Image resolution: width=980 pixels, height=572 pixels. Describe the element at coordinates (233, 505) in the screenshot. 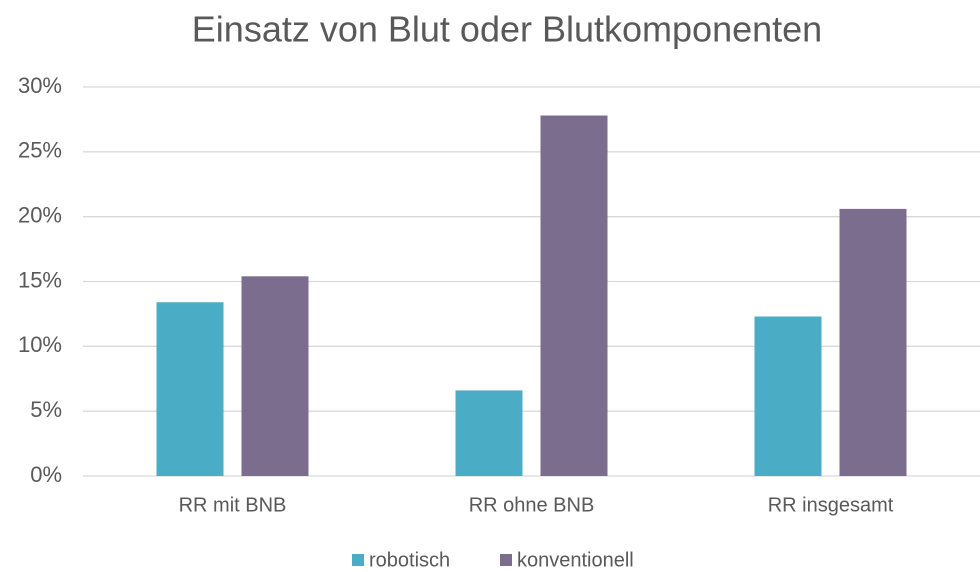

I see `x-tick-label: RR mit BNB` at that location.